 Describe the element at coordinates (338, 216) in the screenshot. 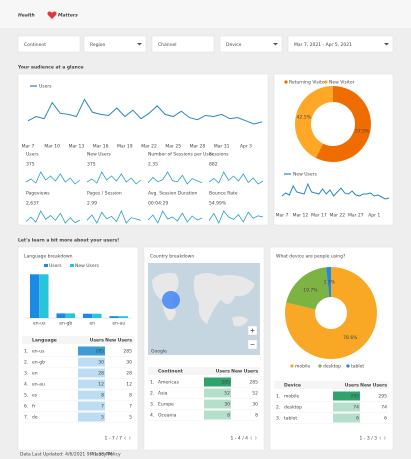

I see `x-tick-label: Mar 22` at that location.